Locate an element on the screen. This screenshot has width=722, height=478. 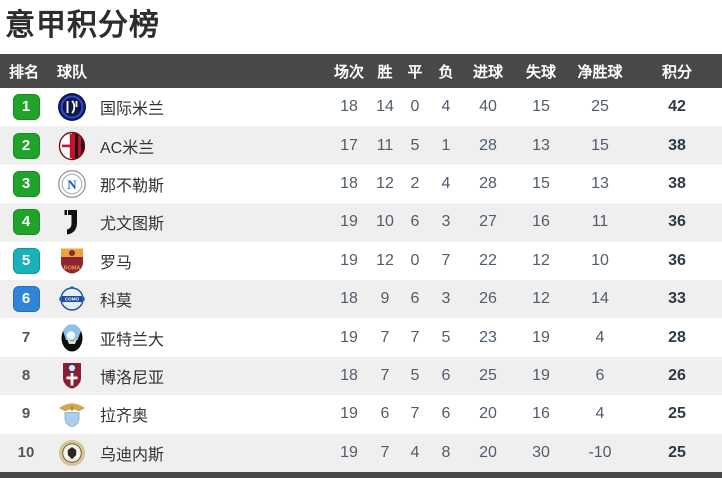
points-value: 26 is located at coordinates (677, 375).